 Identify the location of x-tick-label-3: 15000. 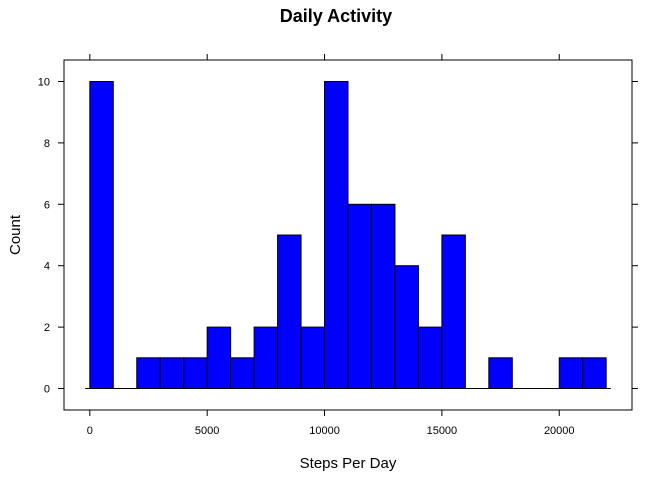
(442, 431).